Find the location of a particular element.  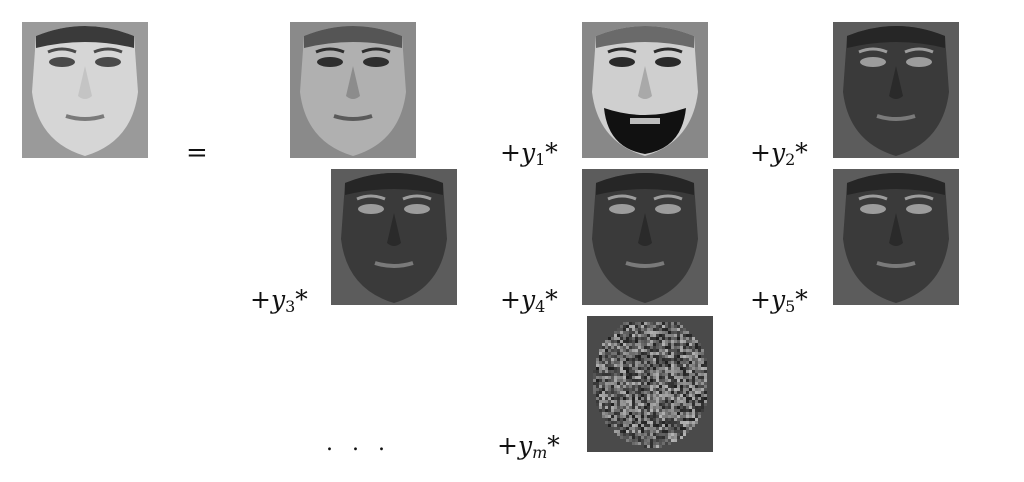

equals-sign: = is located at coordinates (197, 153).